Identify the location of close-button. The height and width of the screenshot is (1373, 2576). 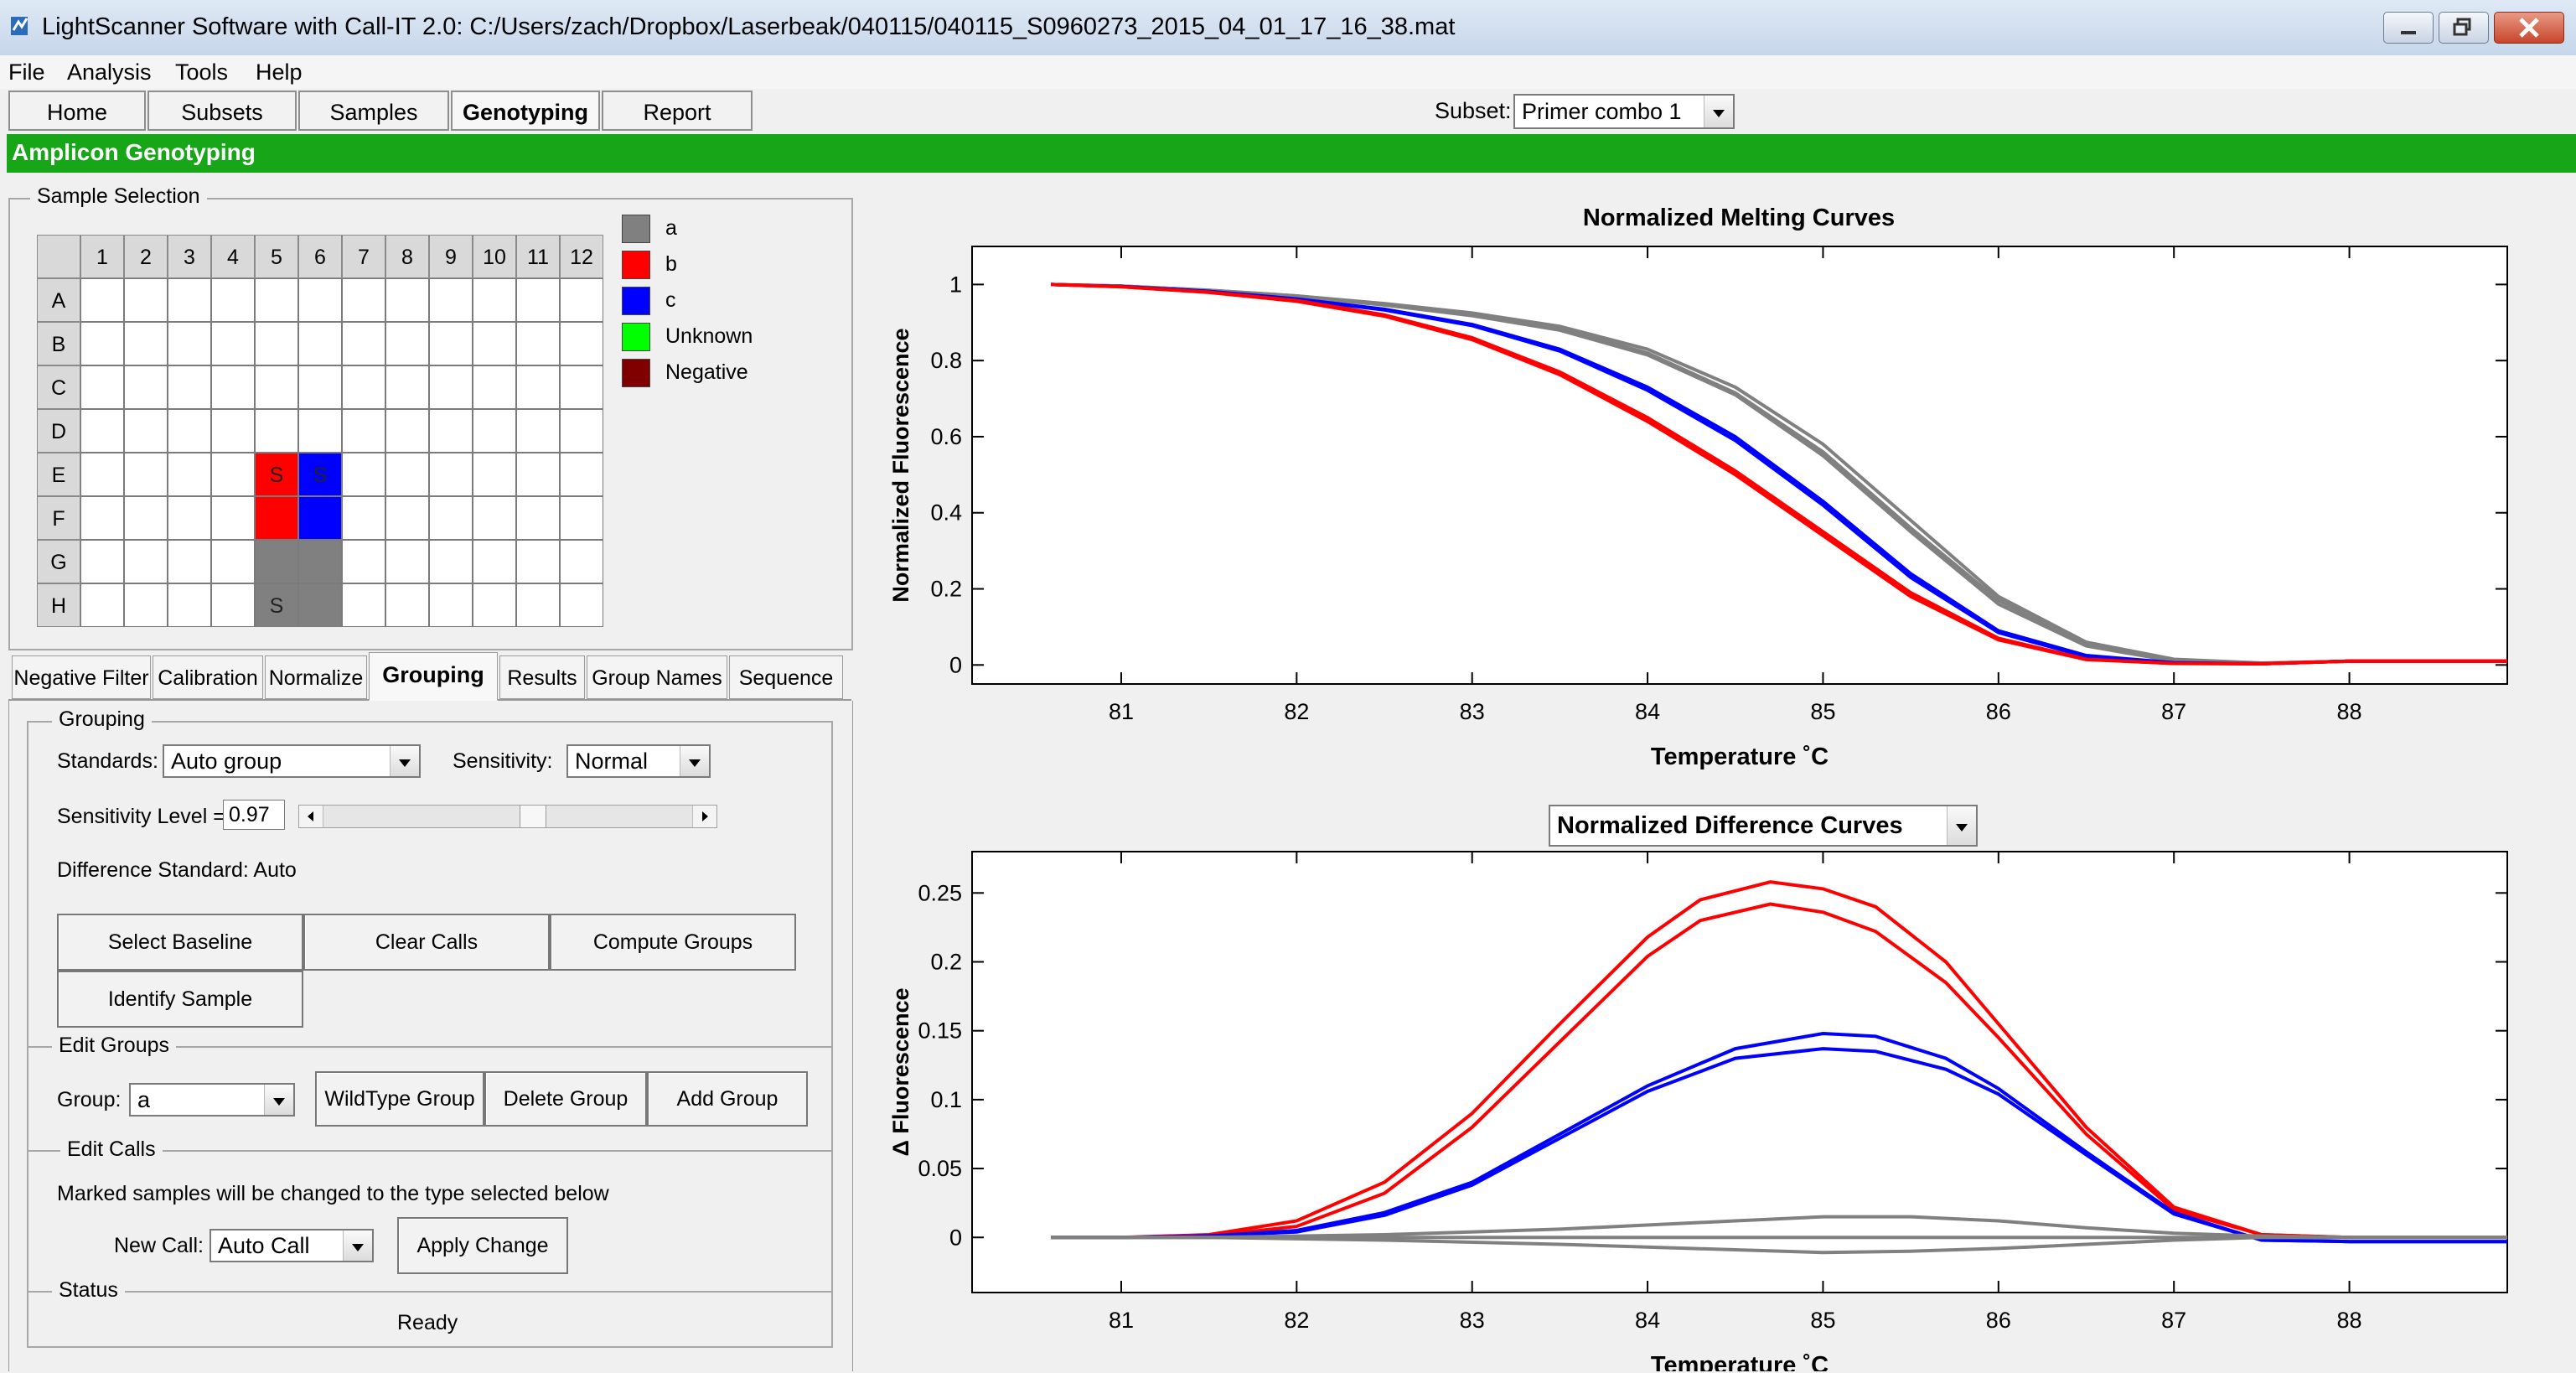
(2529, 28).